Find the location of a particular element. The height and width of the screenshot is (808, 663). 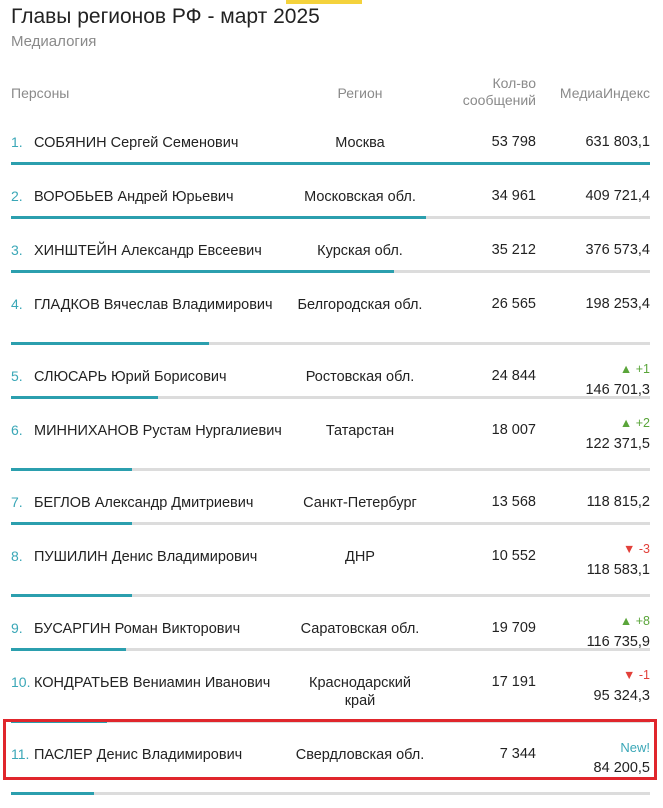

rank-number: 9. is located at coordinates (17, 628).